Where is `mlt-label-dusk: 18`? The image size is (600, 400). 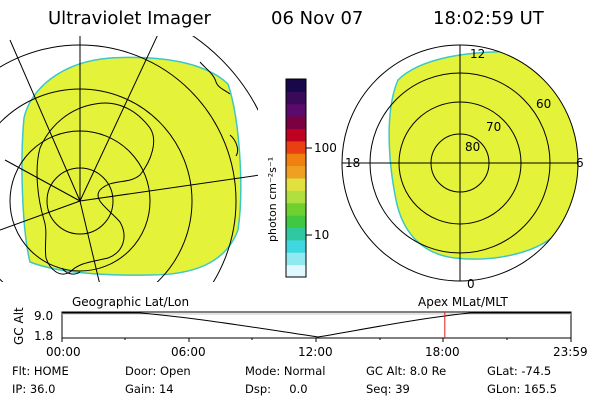
mlt-label-dusk: 18 is located at coordinates (353, 163).